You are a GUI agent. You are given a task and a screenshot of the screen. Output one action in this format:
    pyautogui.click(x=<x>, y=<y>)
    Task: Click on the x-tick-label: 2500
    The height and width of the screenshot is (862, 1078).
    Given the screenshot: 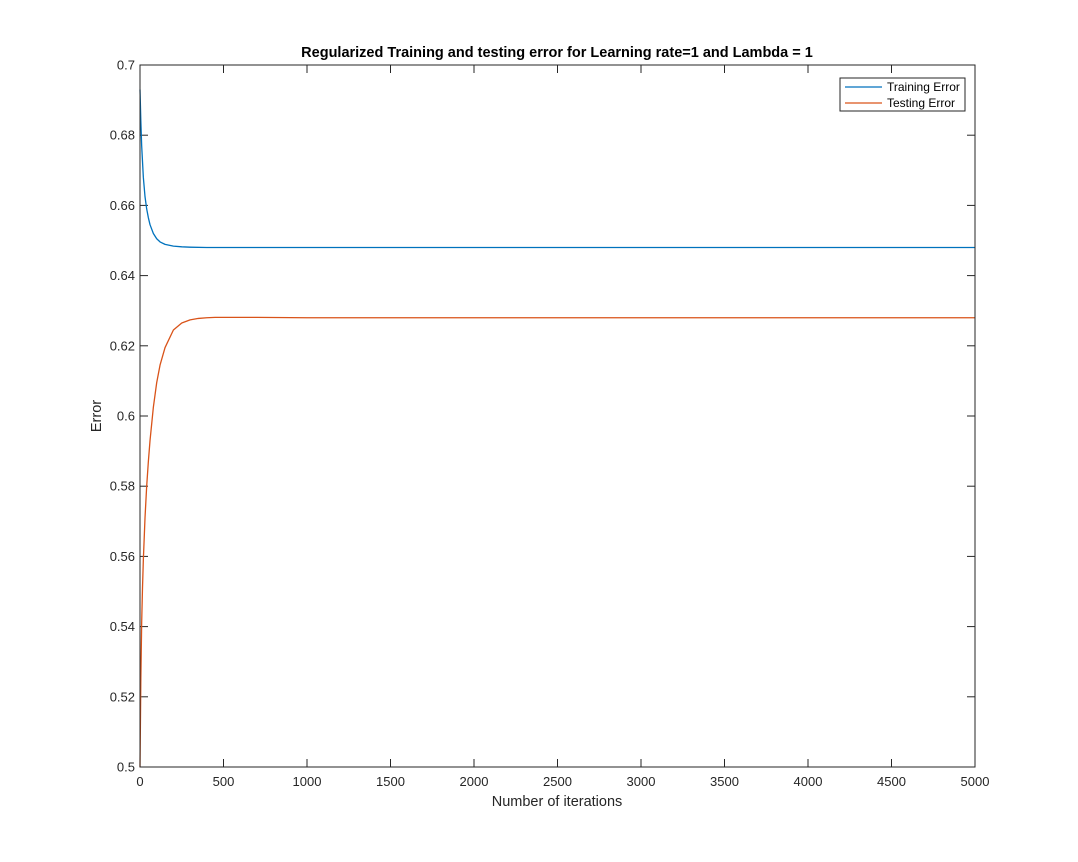 What is the action you would take?
    pyautogui.click(x=557, y=781)
    